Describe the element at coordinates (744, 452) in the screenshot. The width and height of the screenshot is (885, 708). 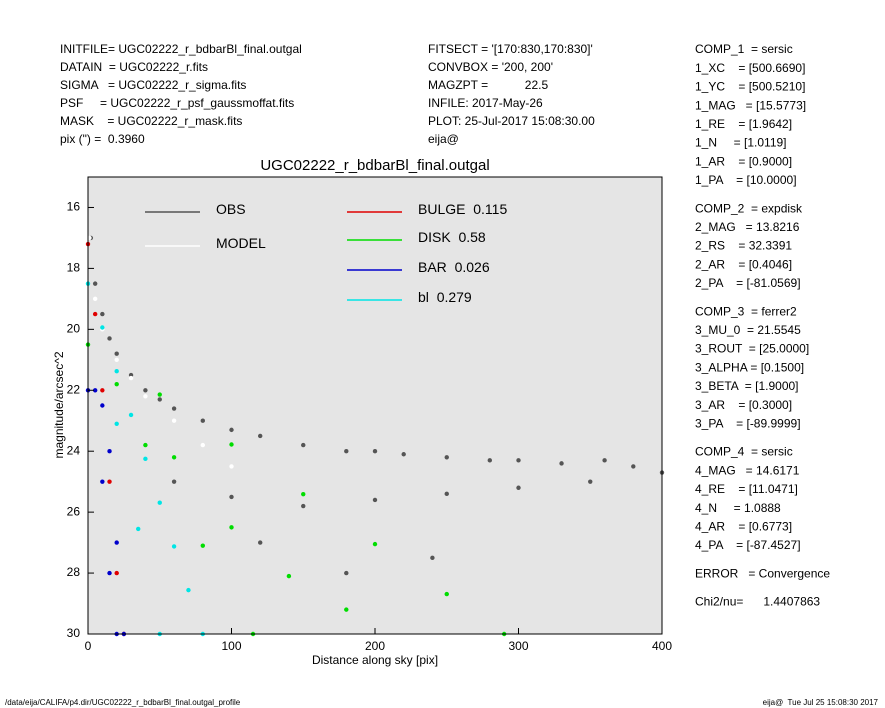
I see `param-line: COMP_4 = sersic` at that location.